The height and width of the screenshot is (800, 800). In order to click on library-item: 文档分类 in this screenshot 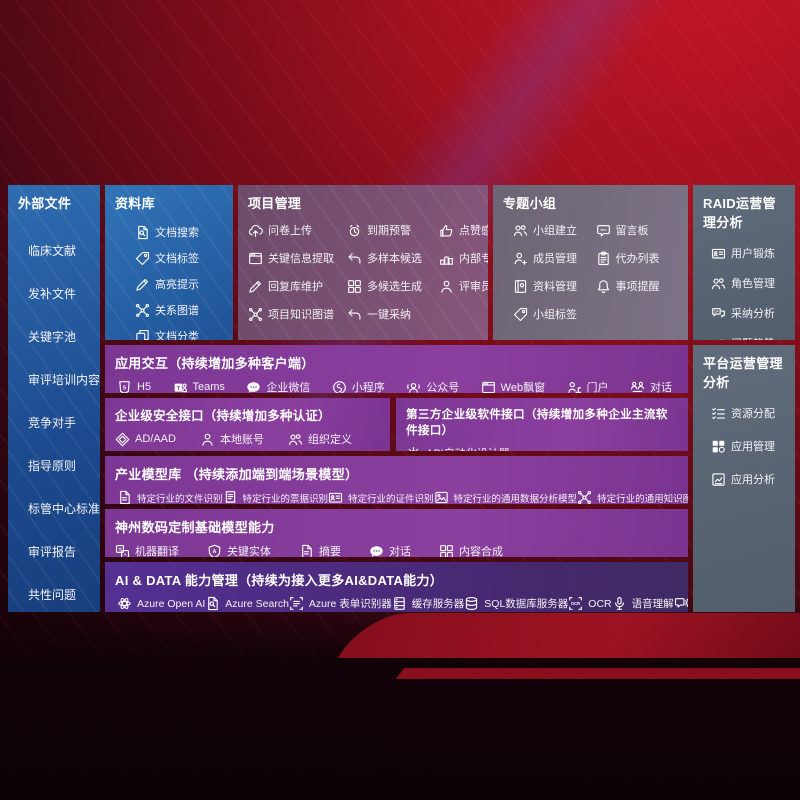, I will do `click(179, 334)`.